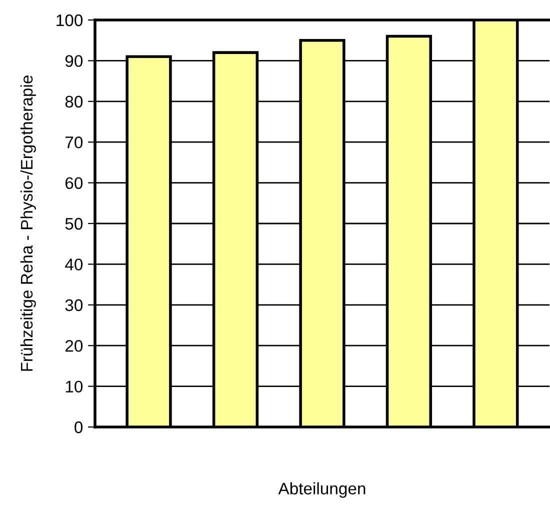  I want to click on y-tick-label: 10, so click(74, 386).